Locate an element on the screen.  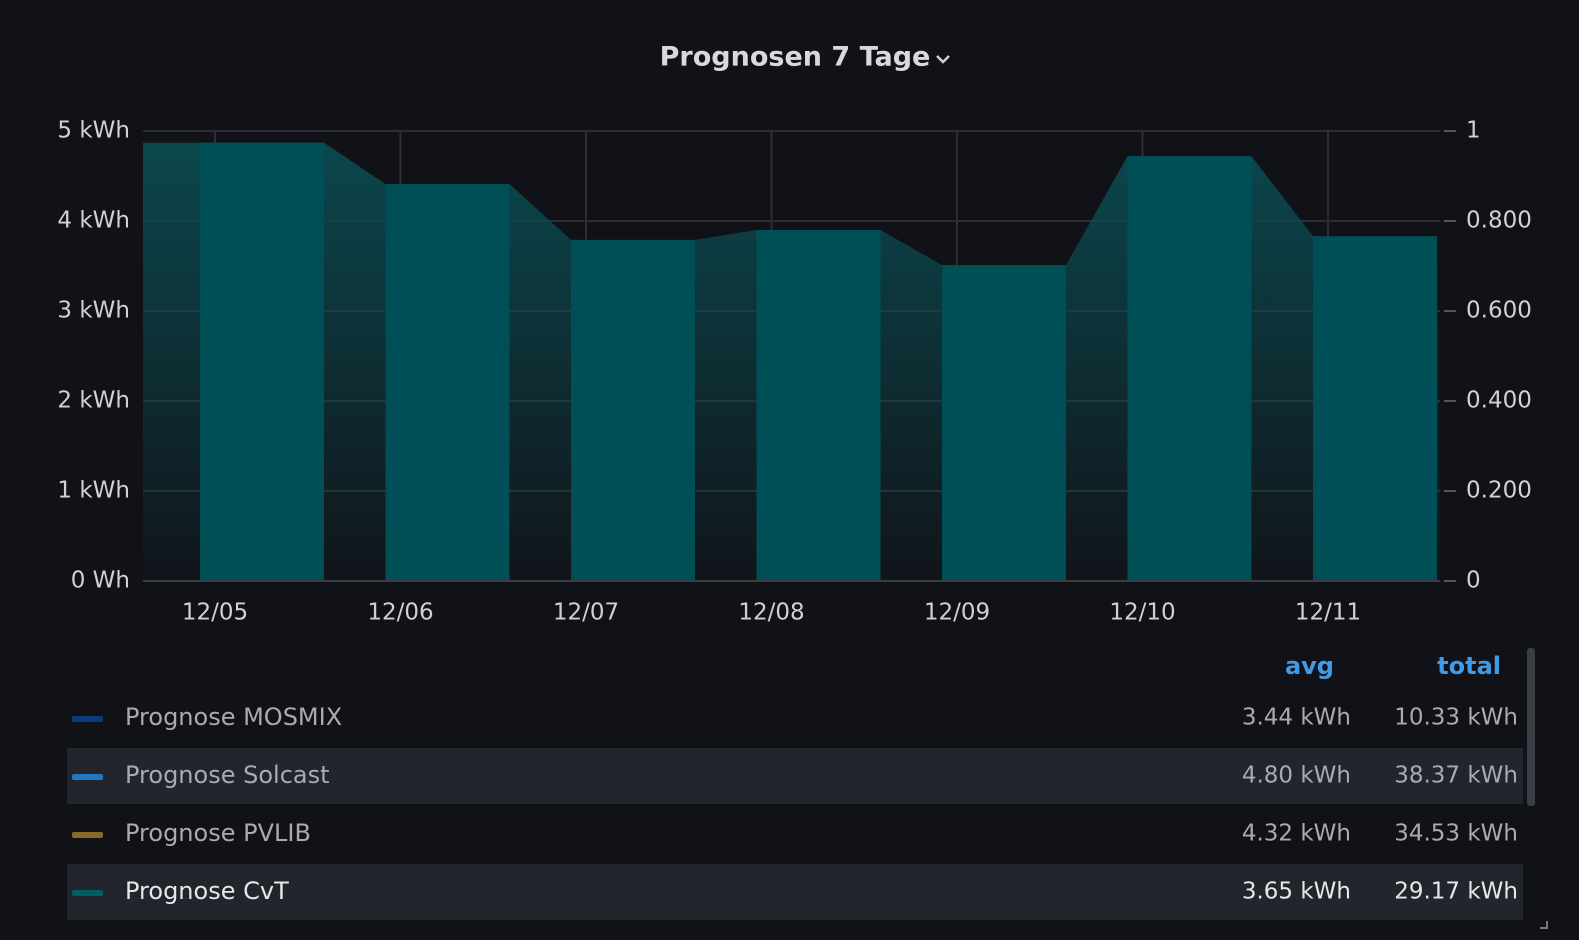
legend-total: 38.37 kWh is located at coordinates (1456, 776).